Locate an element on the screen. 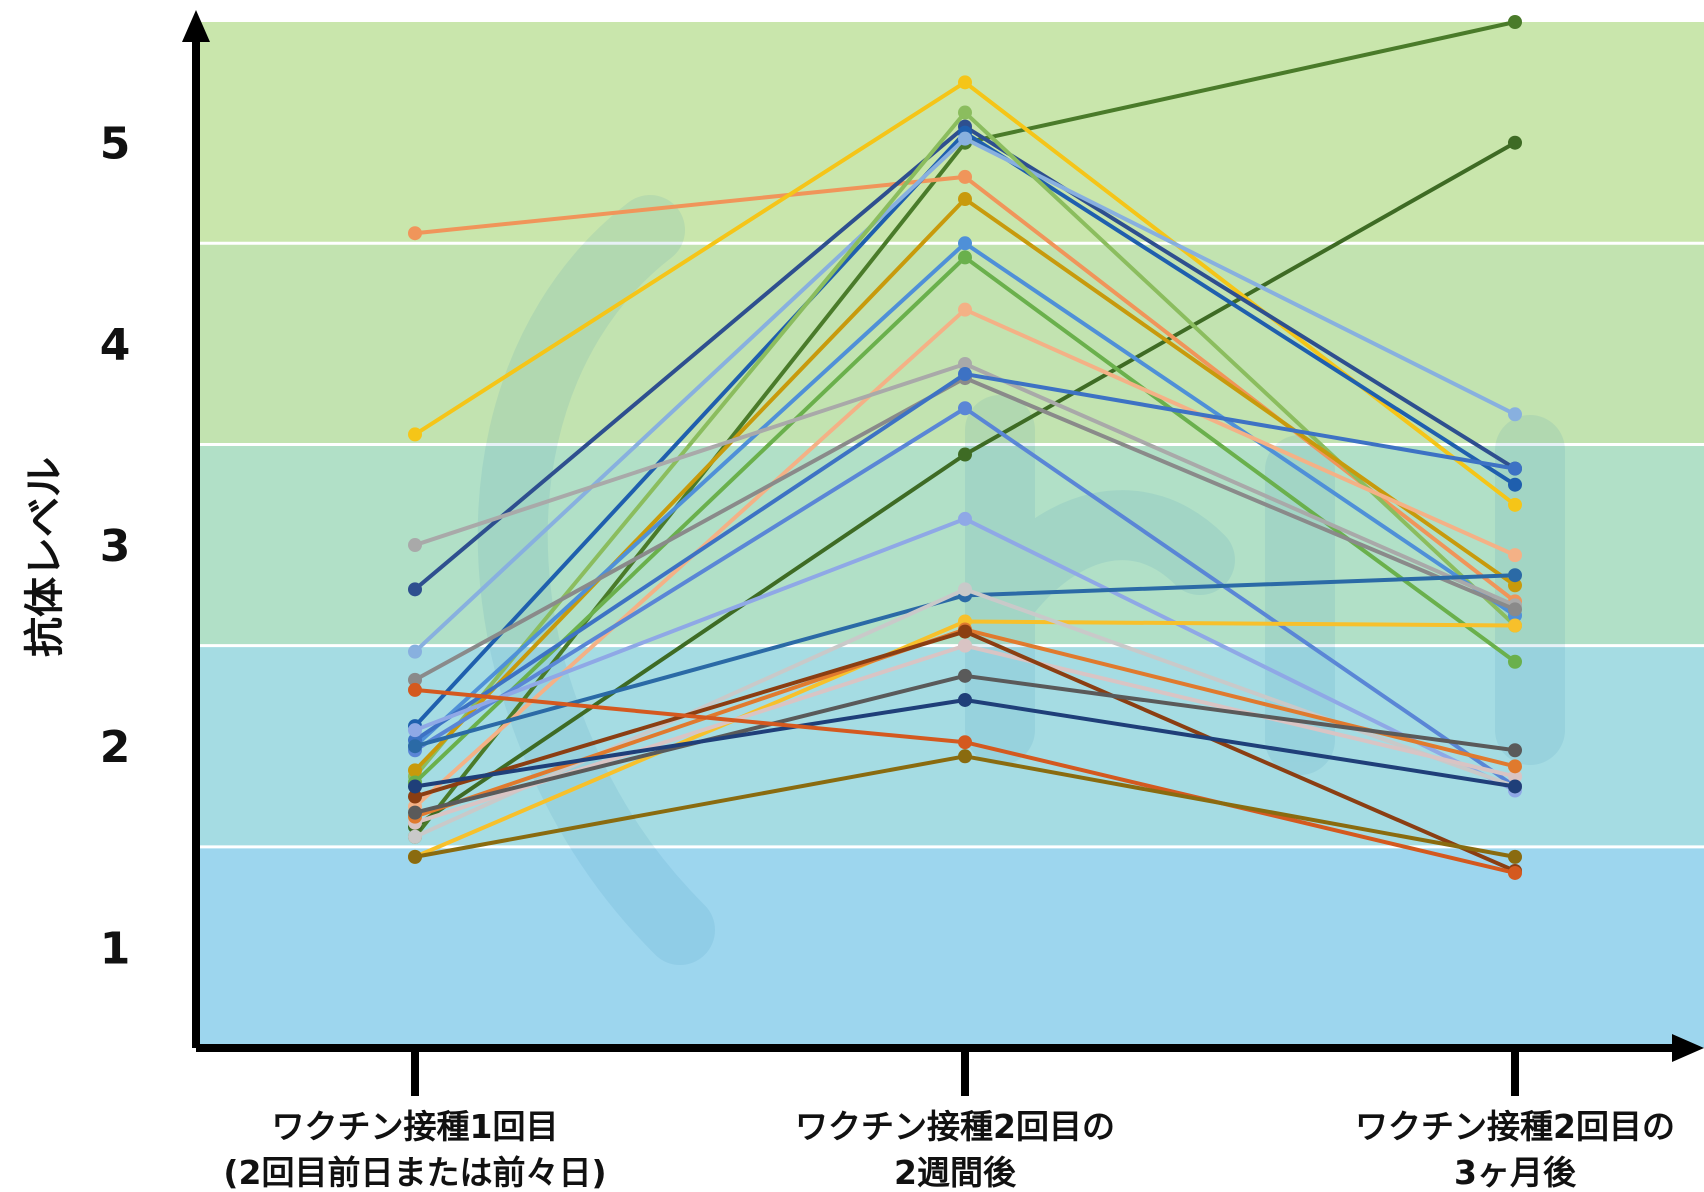 This screenshot has width=1704, height=1192. y-axis-arrow is located at coordinates (196, 26).